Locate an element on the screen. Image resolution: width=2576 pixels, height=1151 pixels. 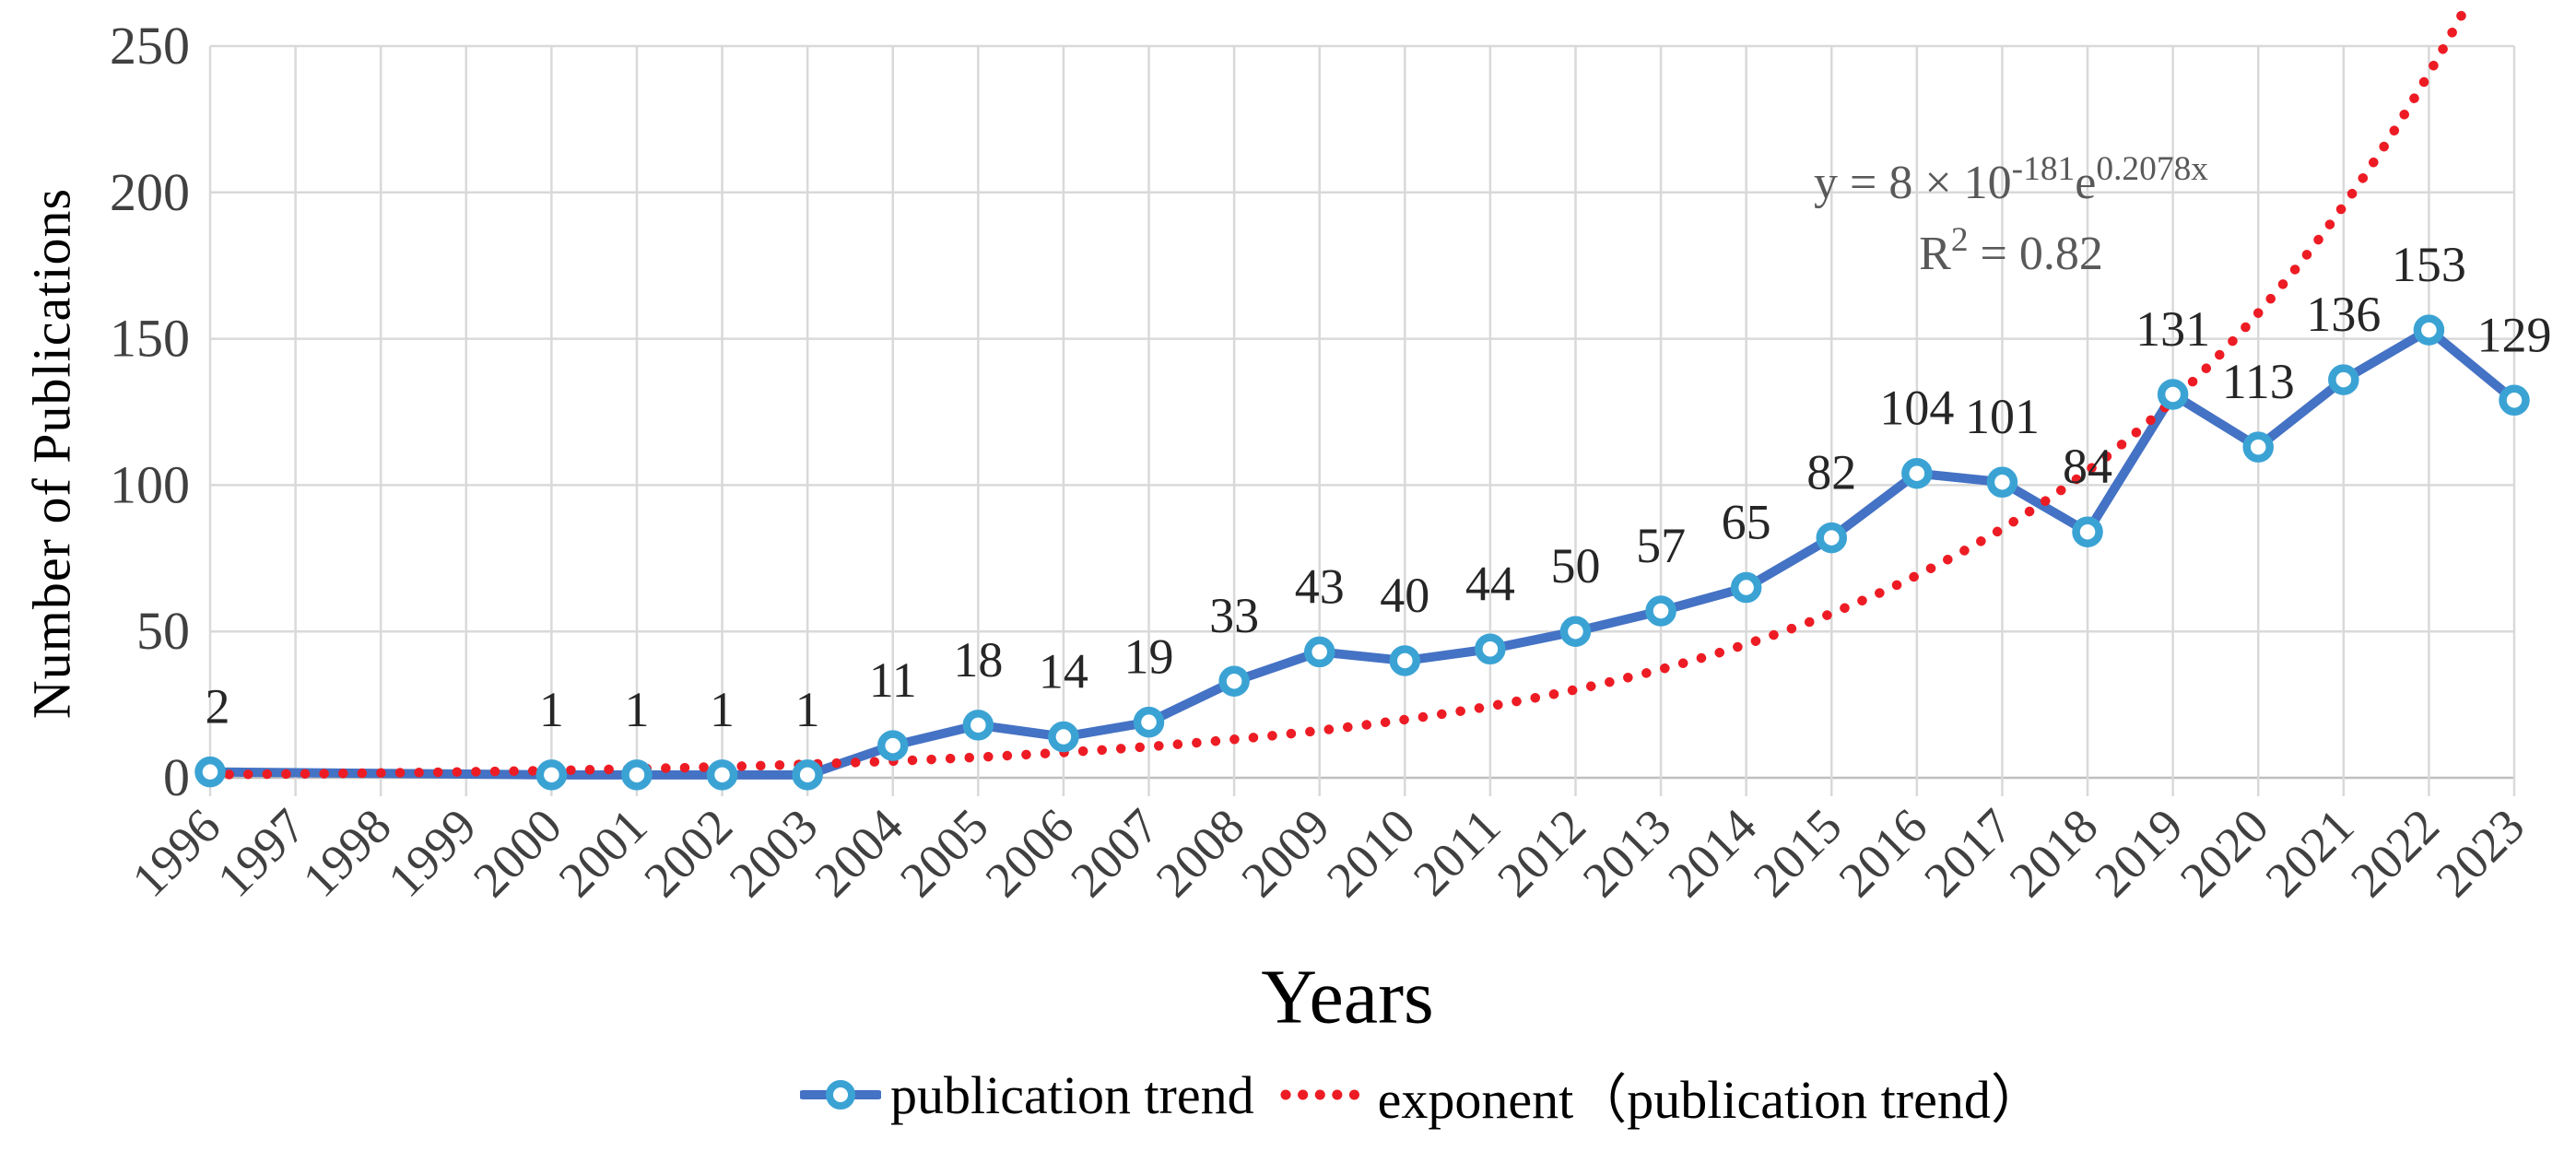
y-axis-title: Number of Publications is located at coordinates (51, 453).